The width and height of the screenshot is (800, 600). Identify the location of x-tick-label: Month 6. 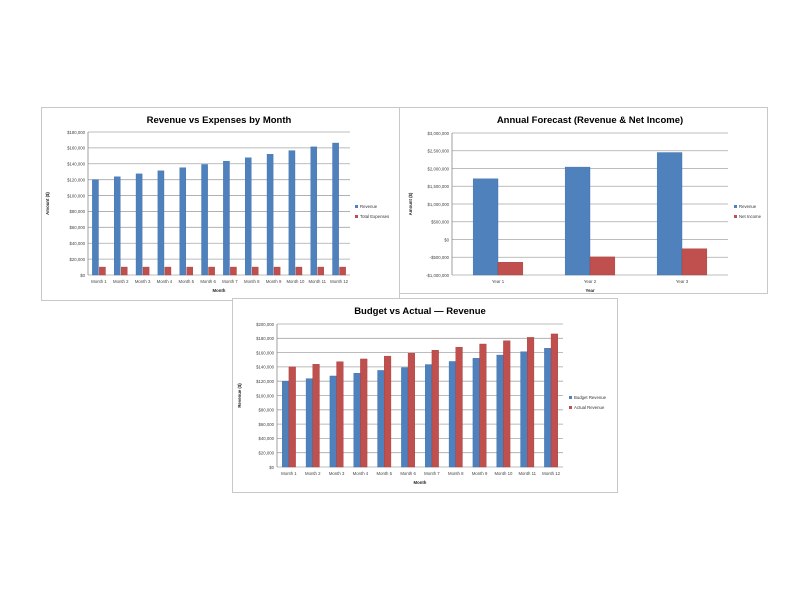
(408, 473).